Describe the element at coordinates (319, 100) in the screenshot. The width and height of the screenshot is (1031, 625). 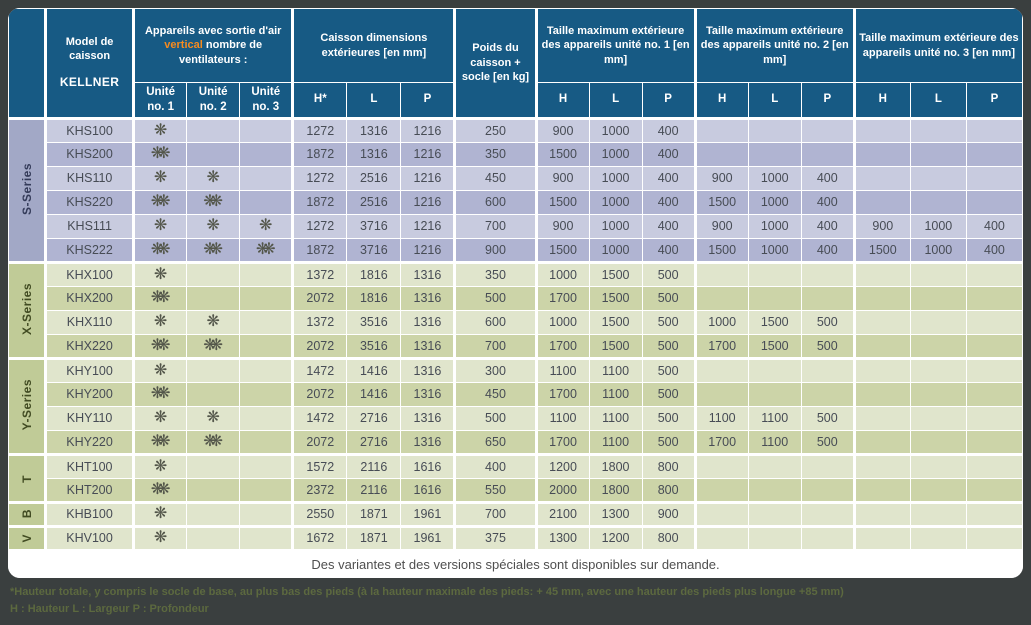
I see `subheader-hstar: H*` at that location.